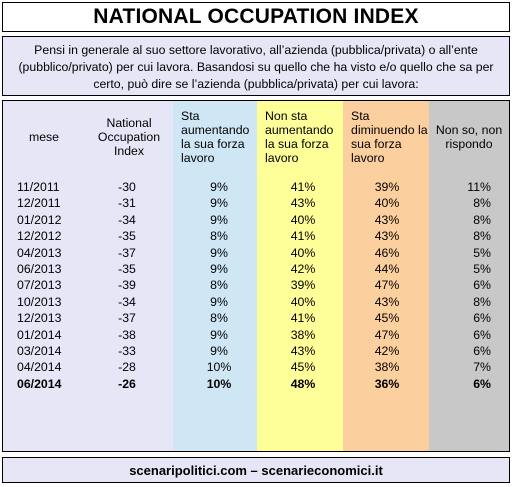  What do you see at coordinates (127, 269) in the screenshot?
I see `cell-index: -35` at bounding box center [127, 269].